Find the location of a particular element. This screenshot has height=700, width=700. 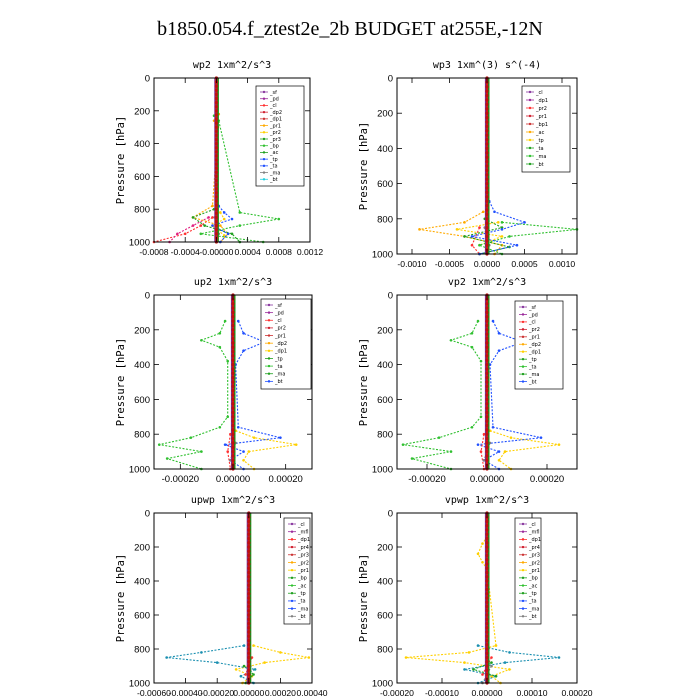

legend-label: _bt is located at coordinates (539, 165).